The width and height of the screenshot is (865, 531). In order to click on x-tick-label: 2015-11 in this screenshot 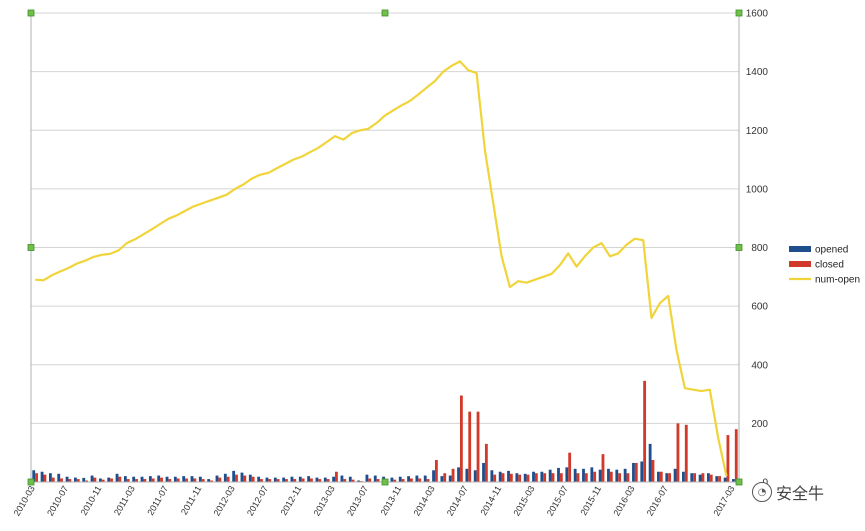, I will do `click(590, 500)`.